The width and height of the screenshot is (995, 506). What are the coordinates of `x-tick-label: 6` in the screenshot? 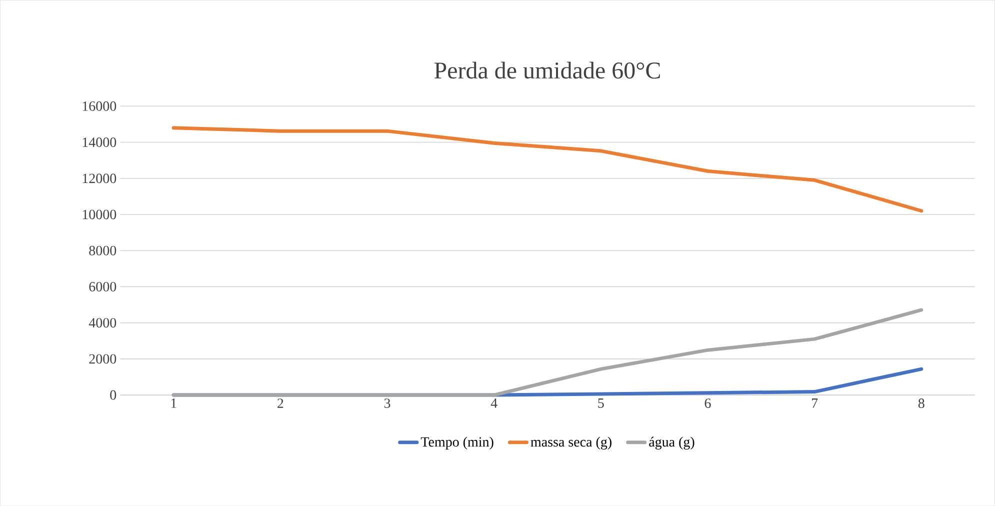 It's located at (707, 403).